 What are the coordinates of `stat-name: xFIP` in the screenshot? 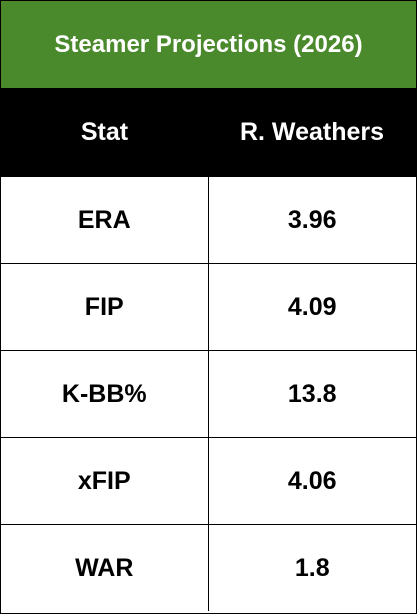 It's located at (105, 481).